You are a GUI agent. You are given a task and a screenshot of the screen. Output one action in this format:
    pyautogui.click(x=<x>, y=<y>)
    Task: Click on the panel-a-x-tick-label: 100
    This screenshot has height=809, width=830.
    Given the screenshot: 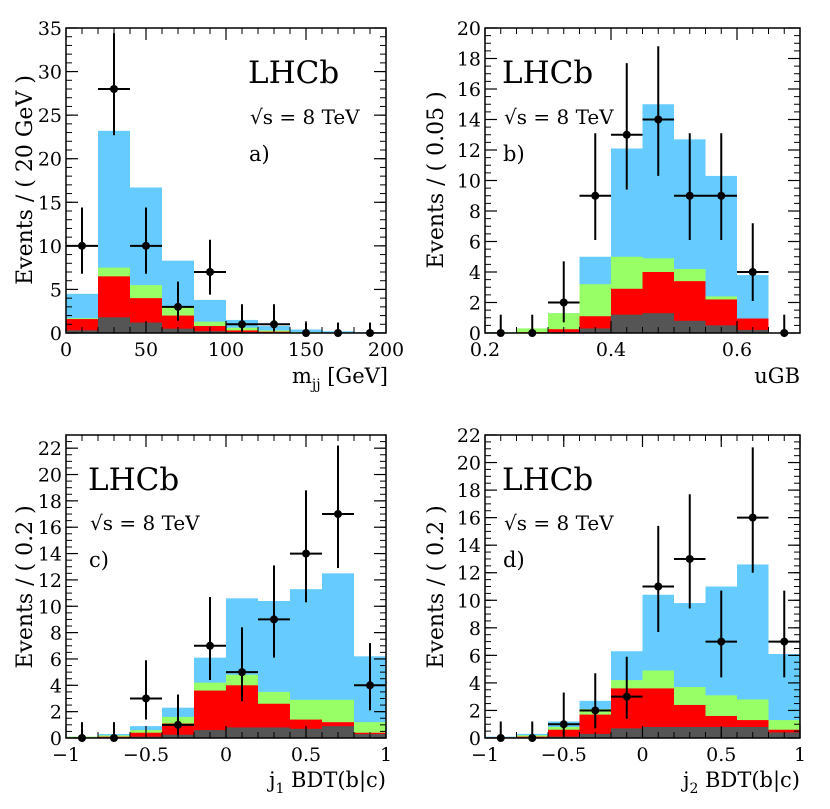 What is the action you would take?
    pyautogui.click(x=226, y=350)
    